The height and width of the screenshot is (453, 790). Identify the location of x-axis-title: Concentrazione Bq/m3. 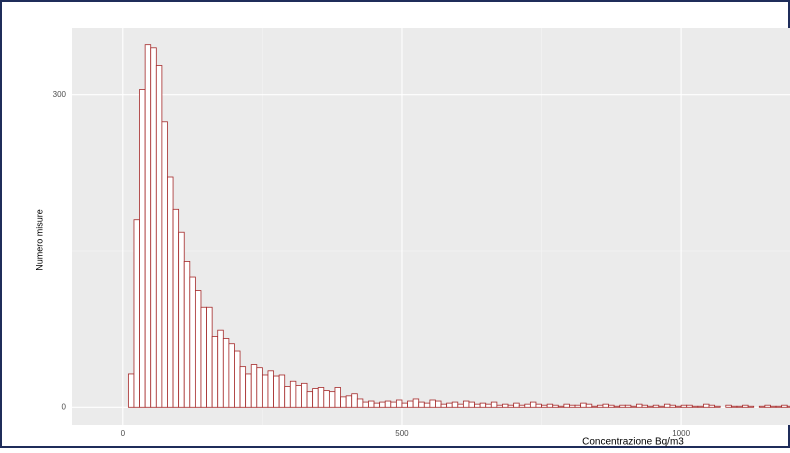
(633, 442).